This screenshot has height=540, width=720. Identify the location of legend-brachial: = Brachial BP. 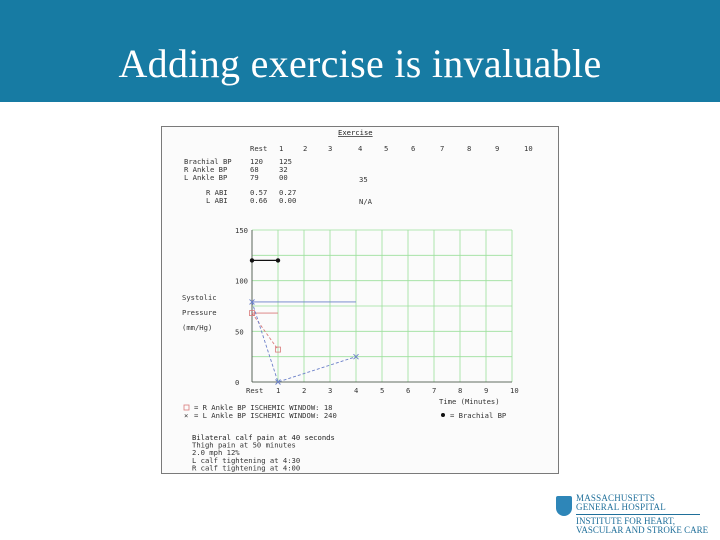
(478, 415).